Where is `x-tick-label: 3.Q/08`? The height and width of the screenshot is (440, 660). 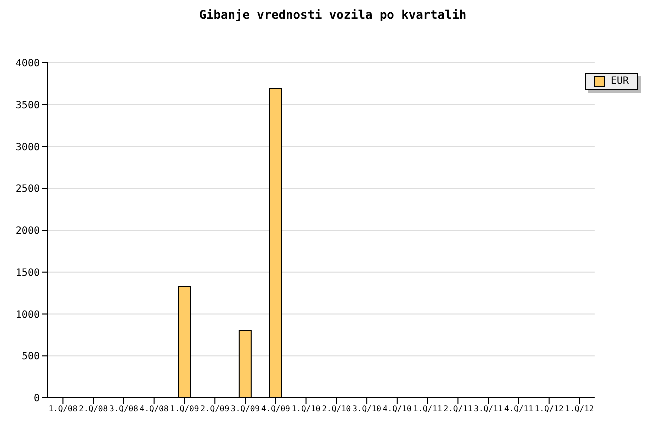
x-tick-label: 3.Q/08 is located at coordinates (124, 409).